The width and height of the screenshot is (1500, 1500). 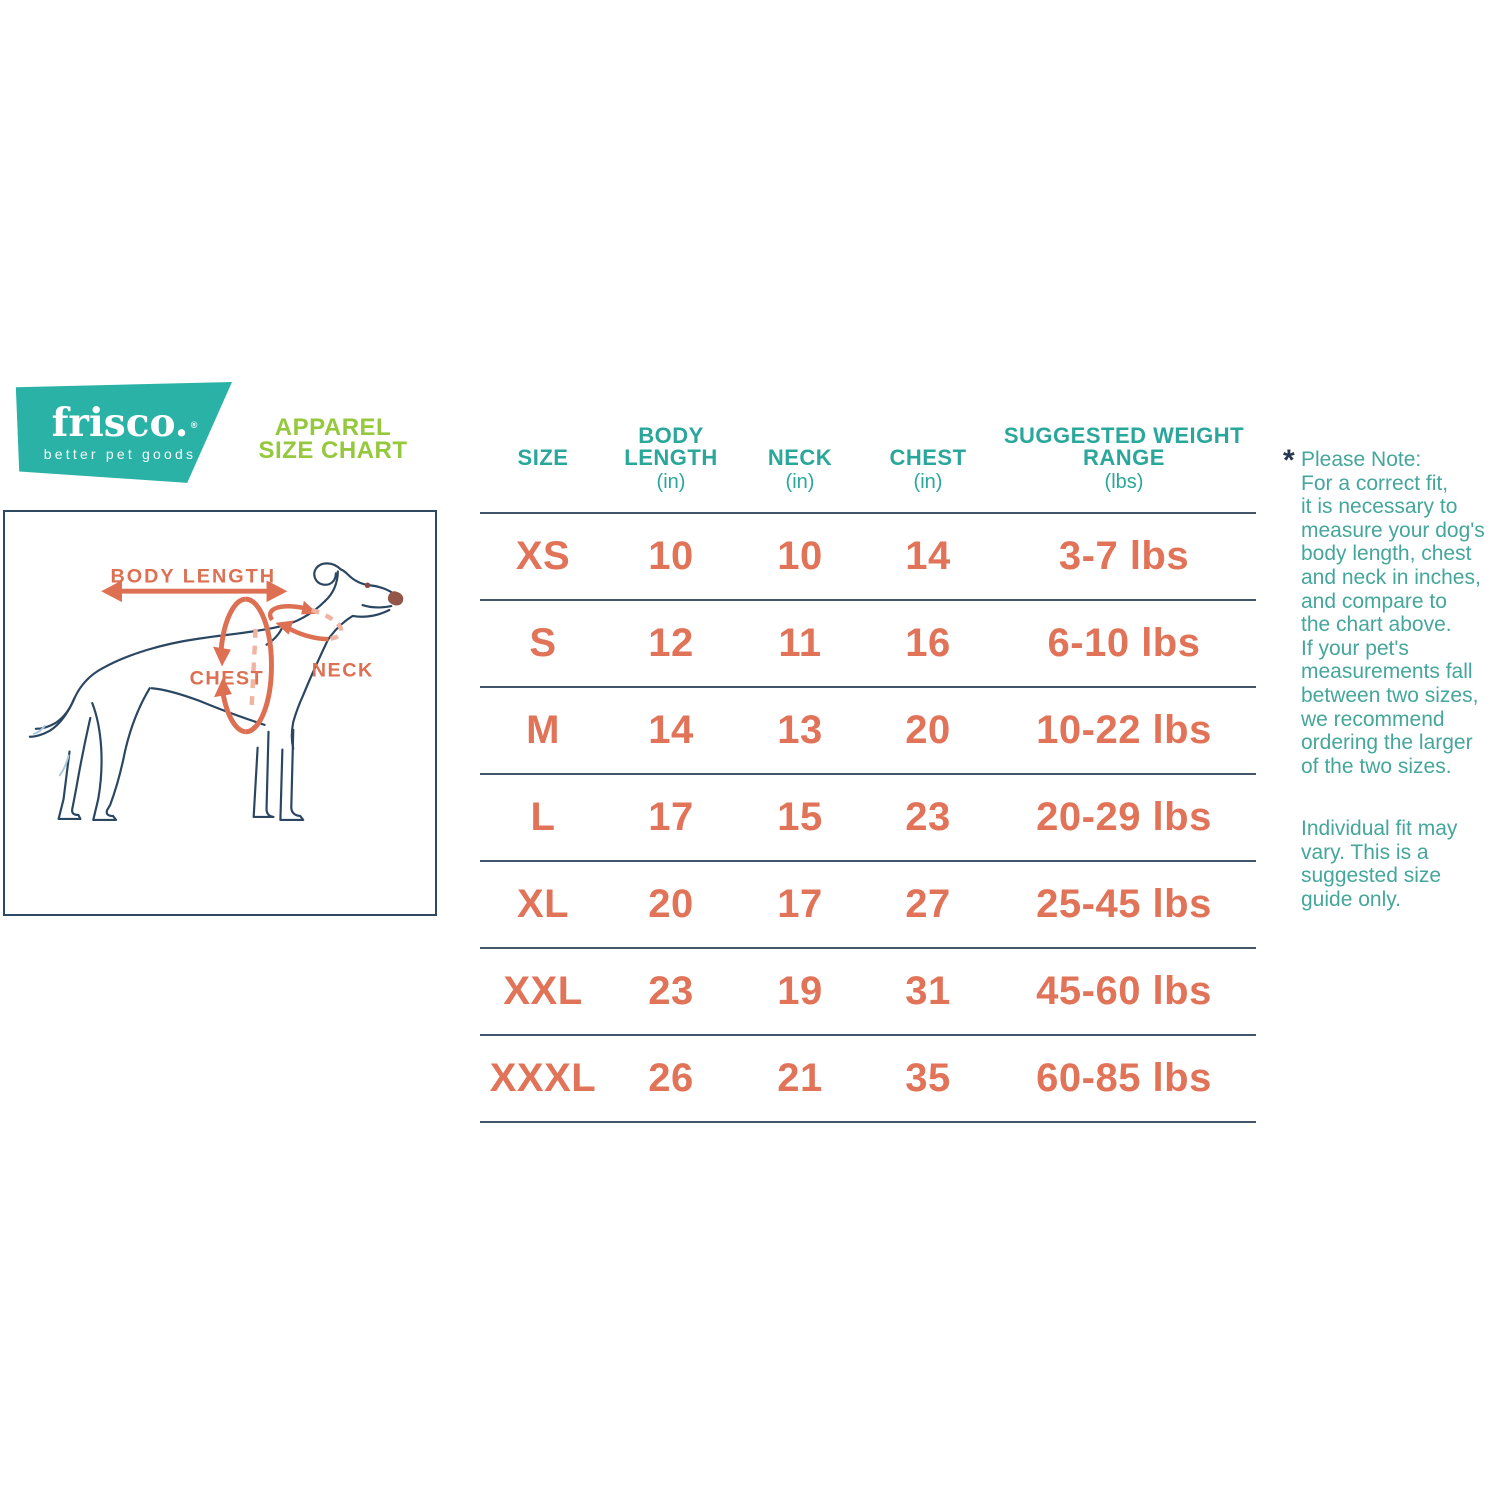 I want to click on header-neck: NECK (in), so click(x=800, y=469).